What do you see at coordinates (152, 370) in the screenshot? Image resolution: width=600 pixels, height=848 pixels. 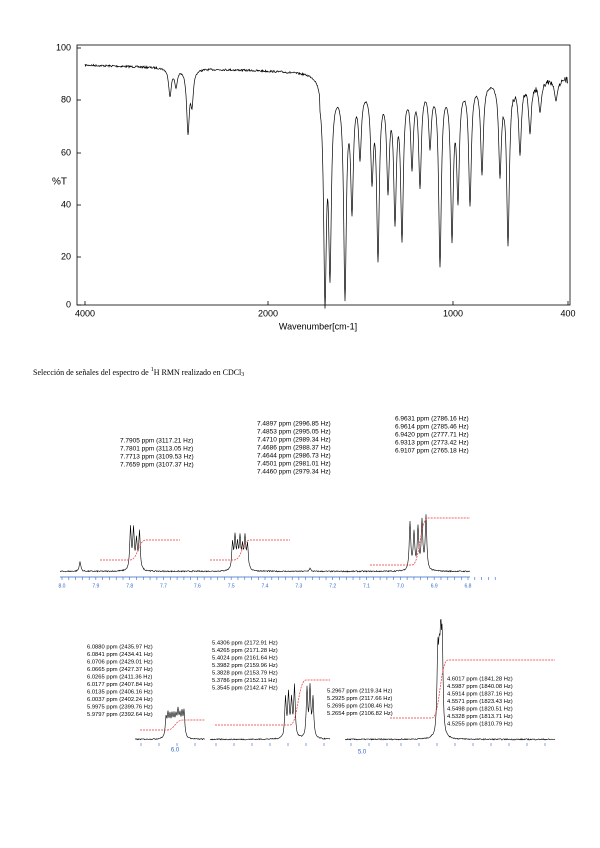 I see `caption-sup: 1` at bounding box center [152, 370].